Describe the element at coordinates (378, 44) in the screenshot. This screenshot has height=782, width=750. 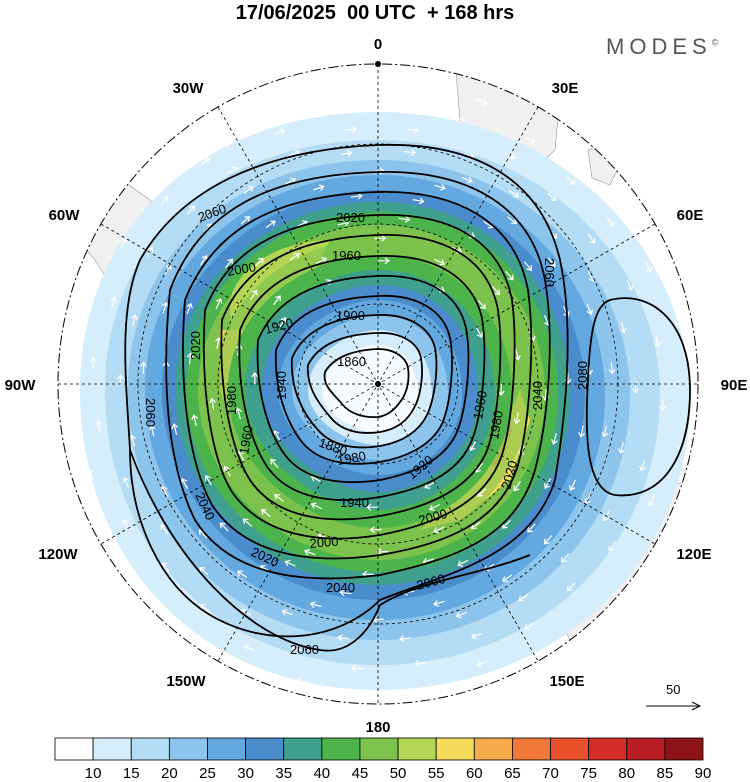
I see `lon-label-0: 0` at that location.